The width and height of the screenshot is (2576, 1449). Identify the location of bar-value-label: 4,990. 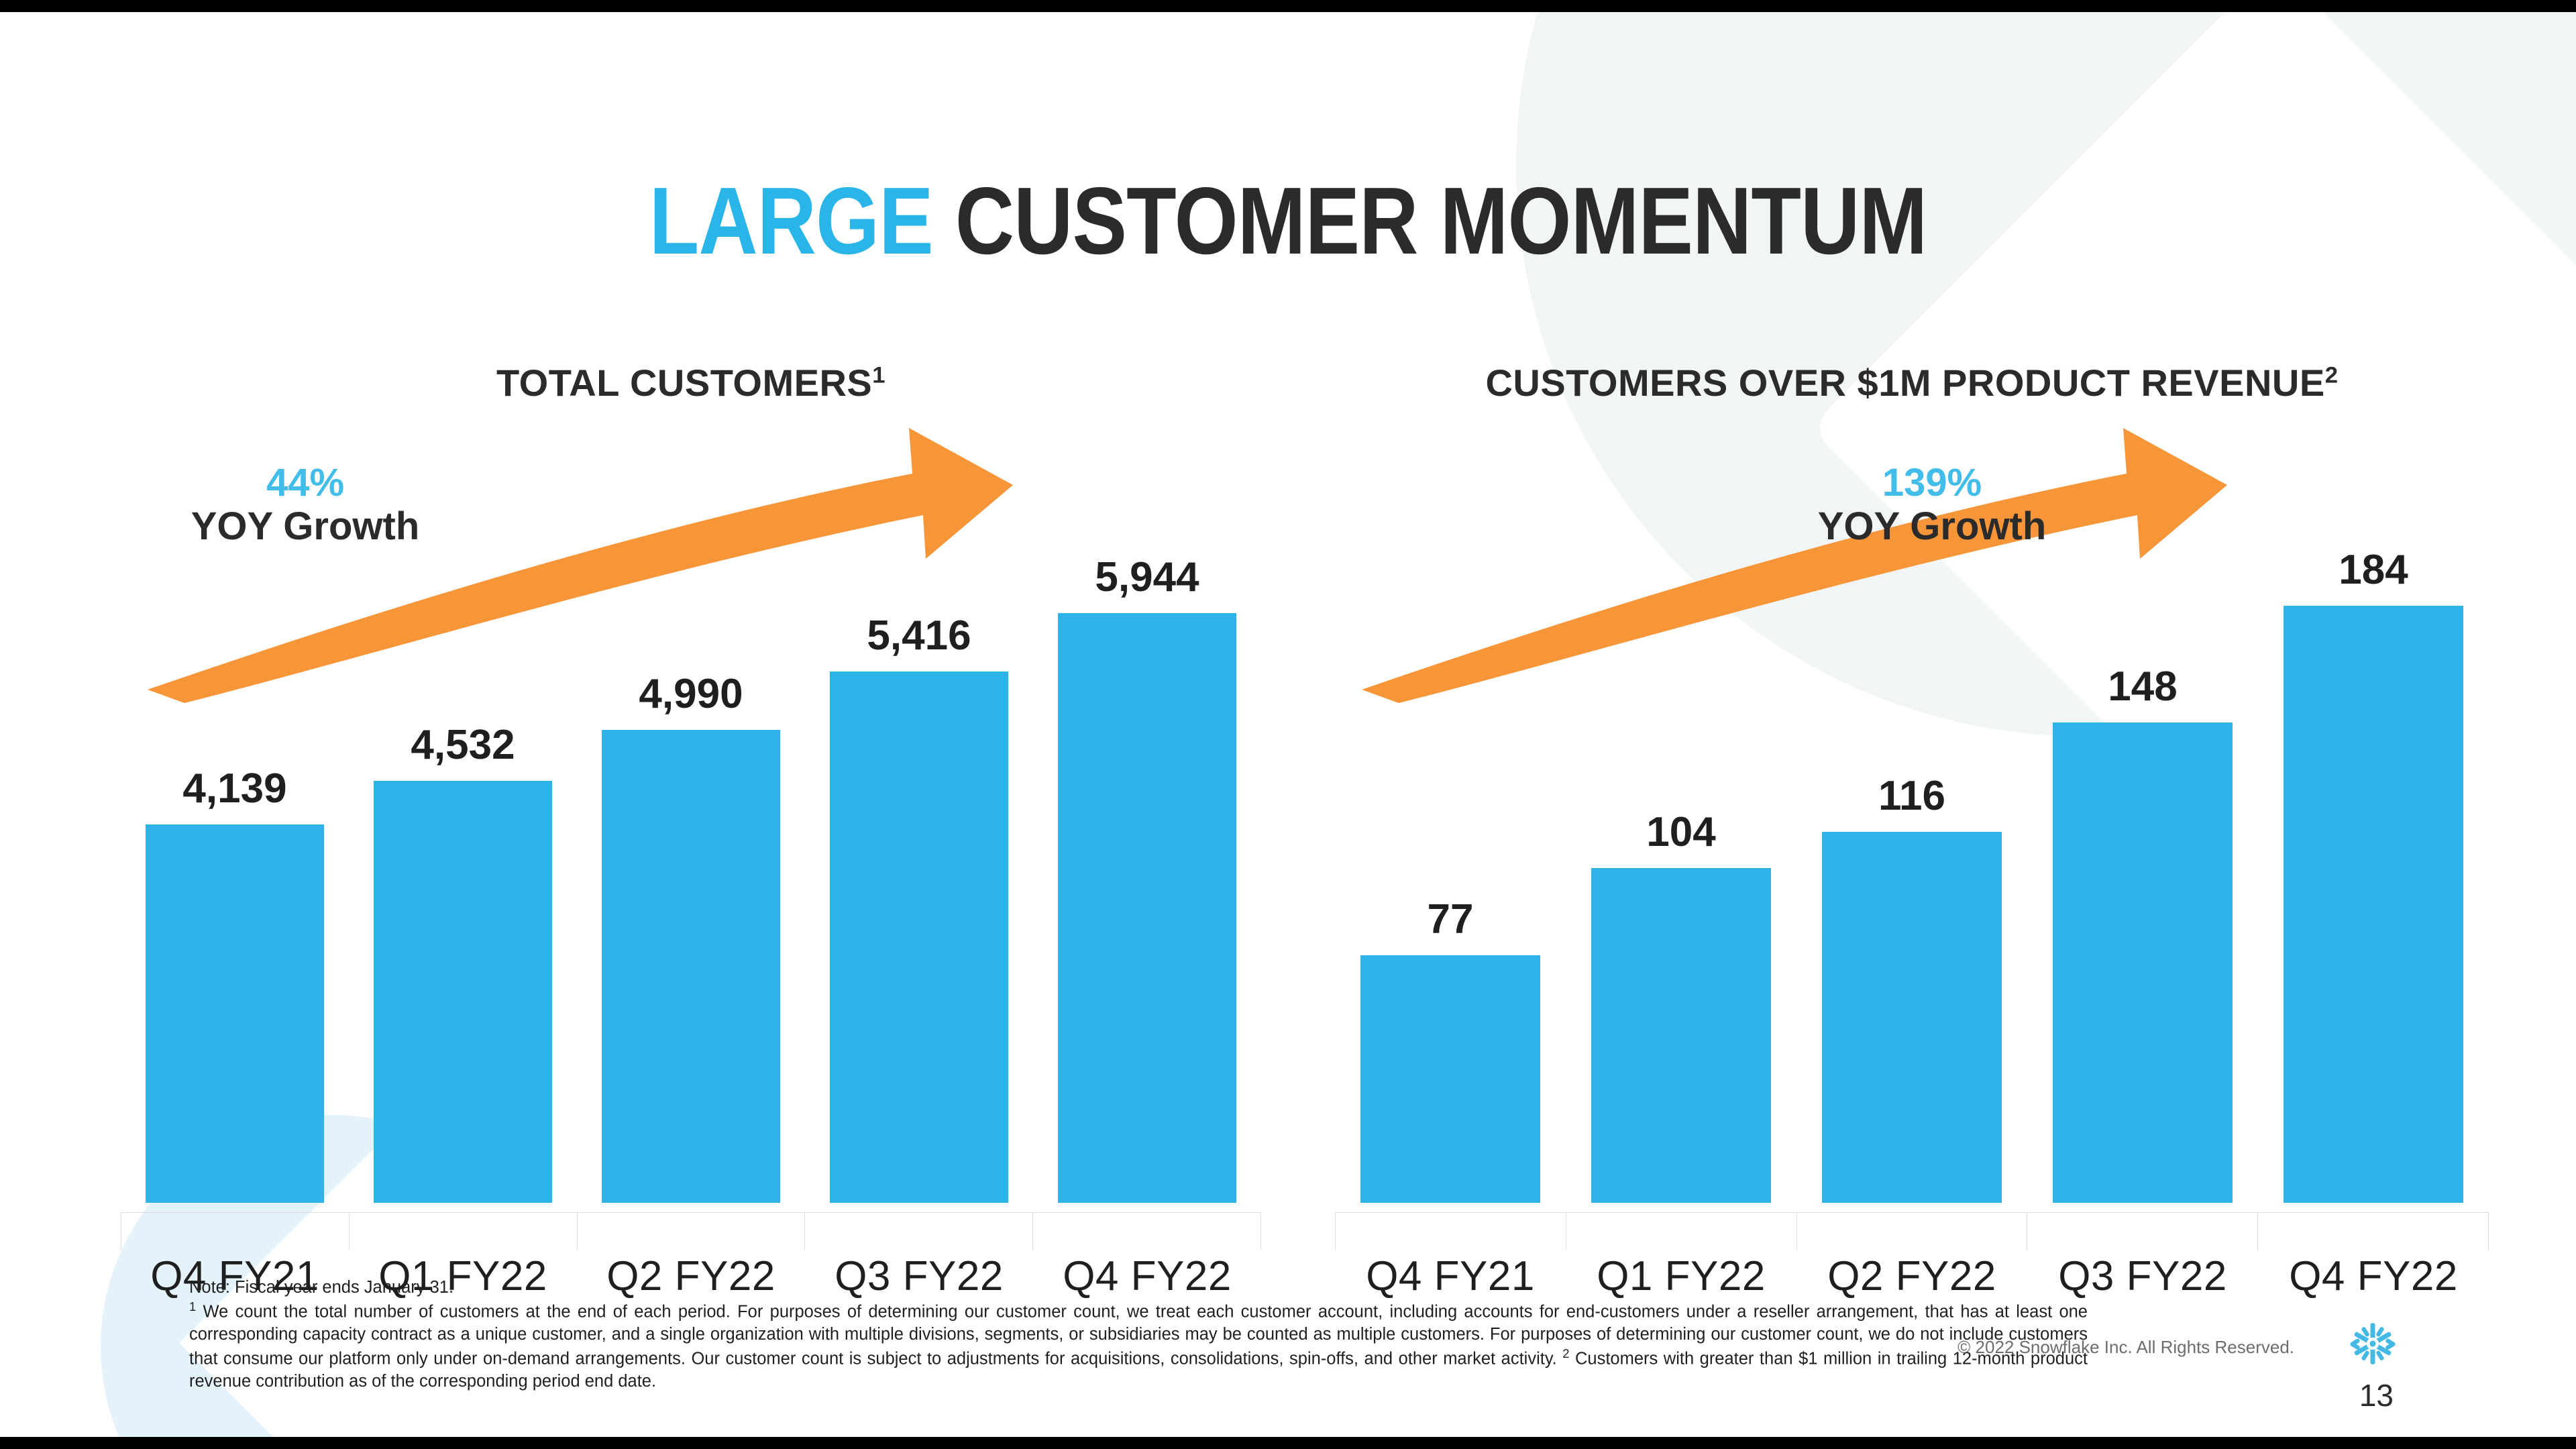
(691, 693).